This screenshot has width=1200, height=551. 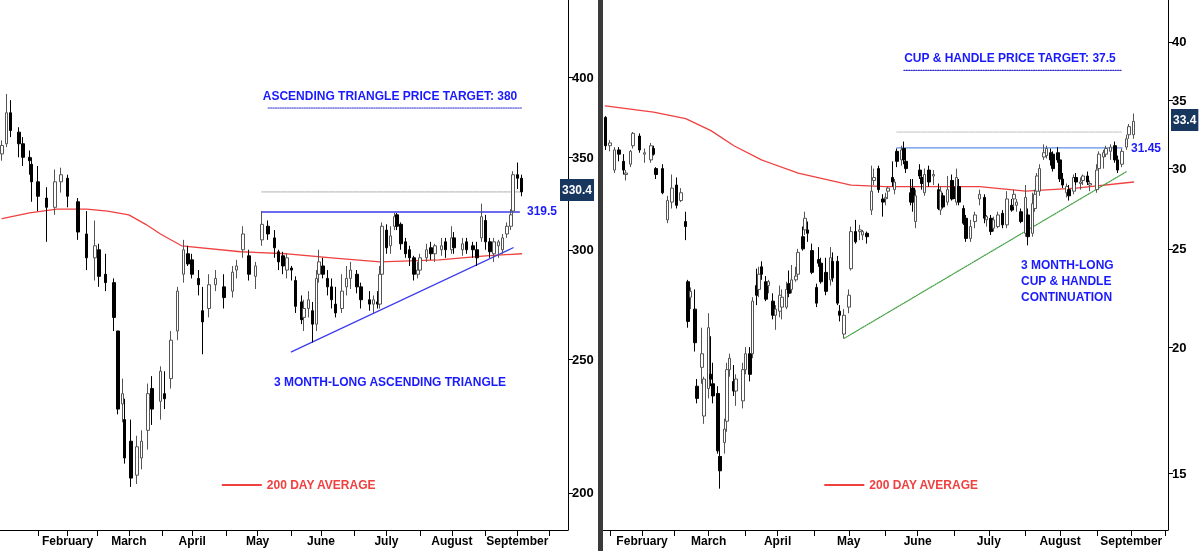 I want to click on annotation: 319.5, so click(x=542, y=211).